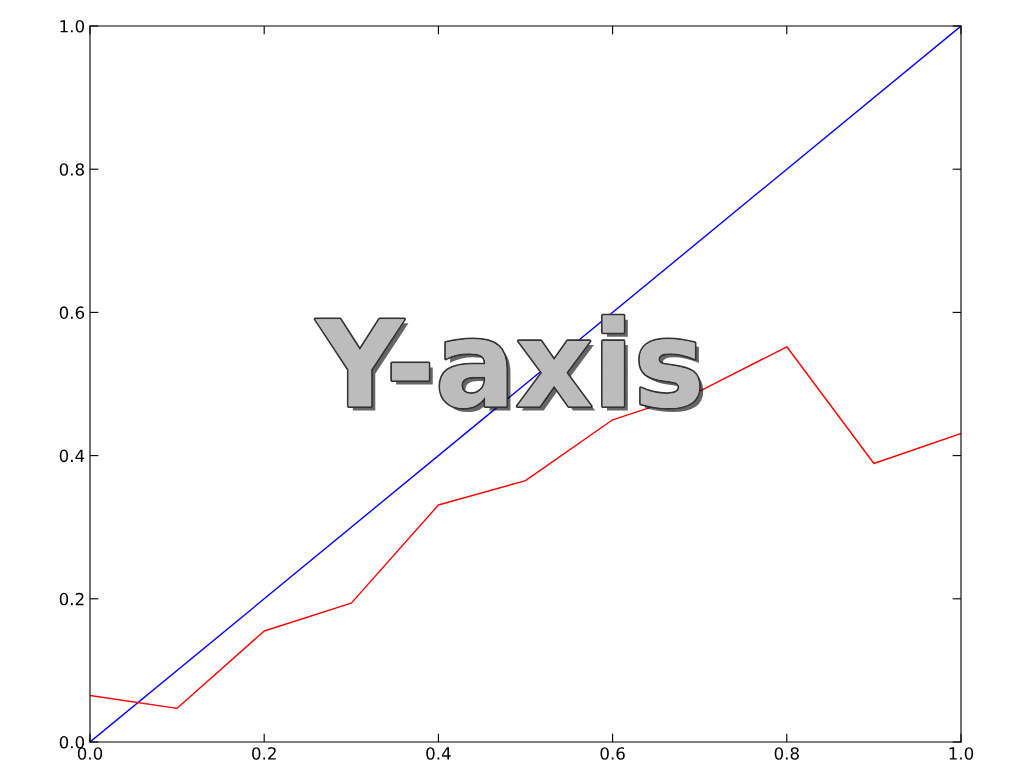 The width and height of the screenshot is (1024, 768). Describe the element at coordinates (786, 753) in the screenshot. I see `x-tick-label: 0.8` at that location.